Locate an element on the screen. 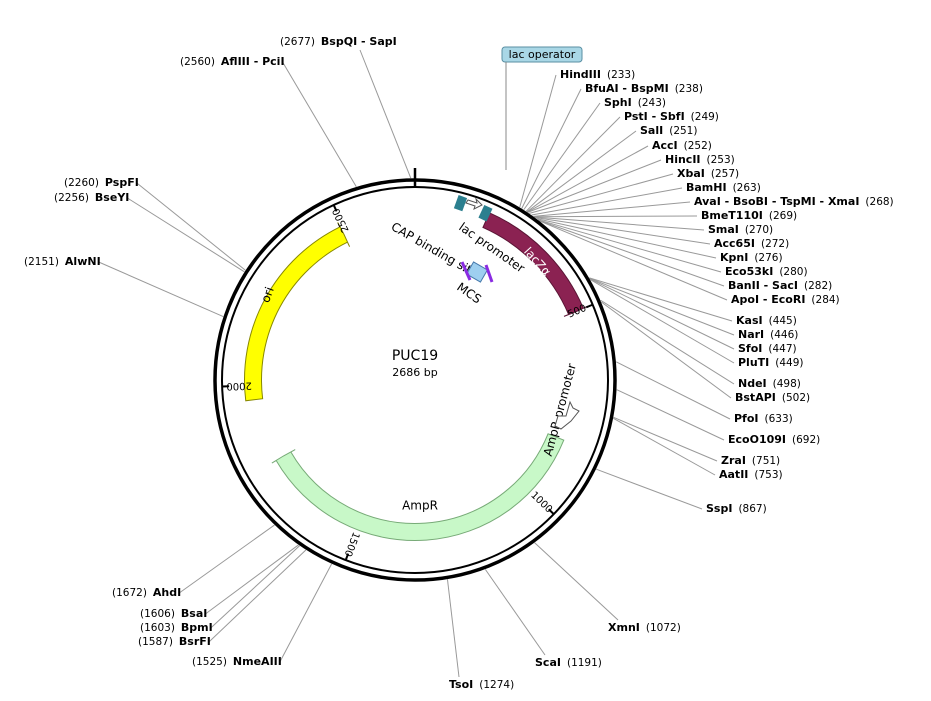  mcs-mark is located at coordinates (477, 272).